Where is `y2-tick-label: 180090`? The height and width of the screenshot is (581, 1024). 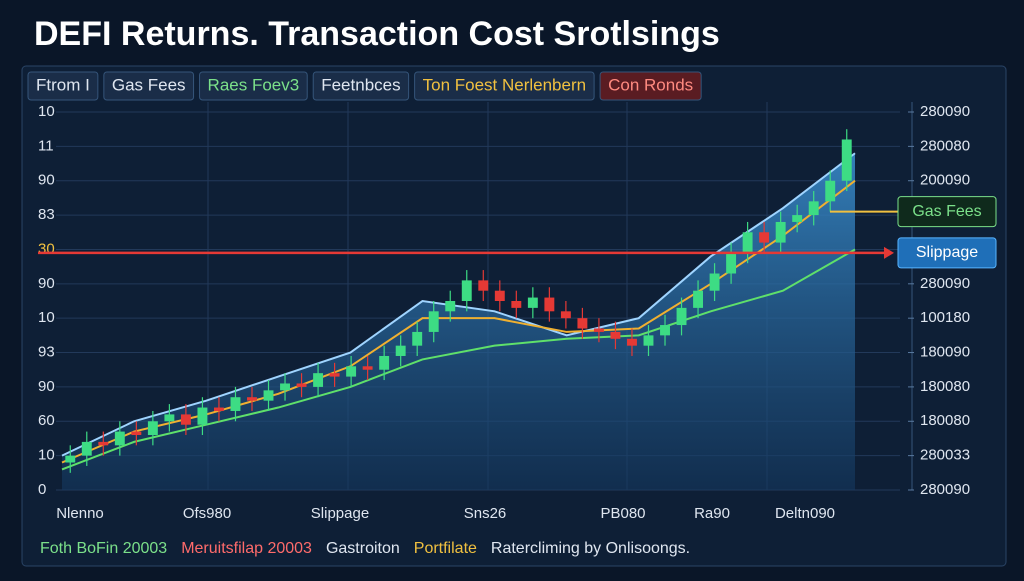 y2-tick-label: 180090 is located at coordinates (945, 352).